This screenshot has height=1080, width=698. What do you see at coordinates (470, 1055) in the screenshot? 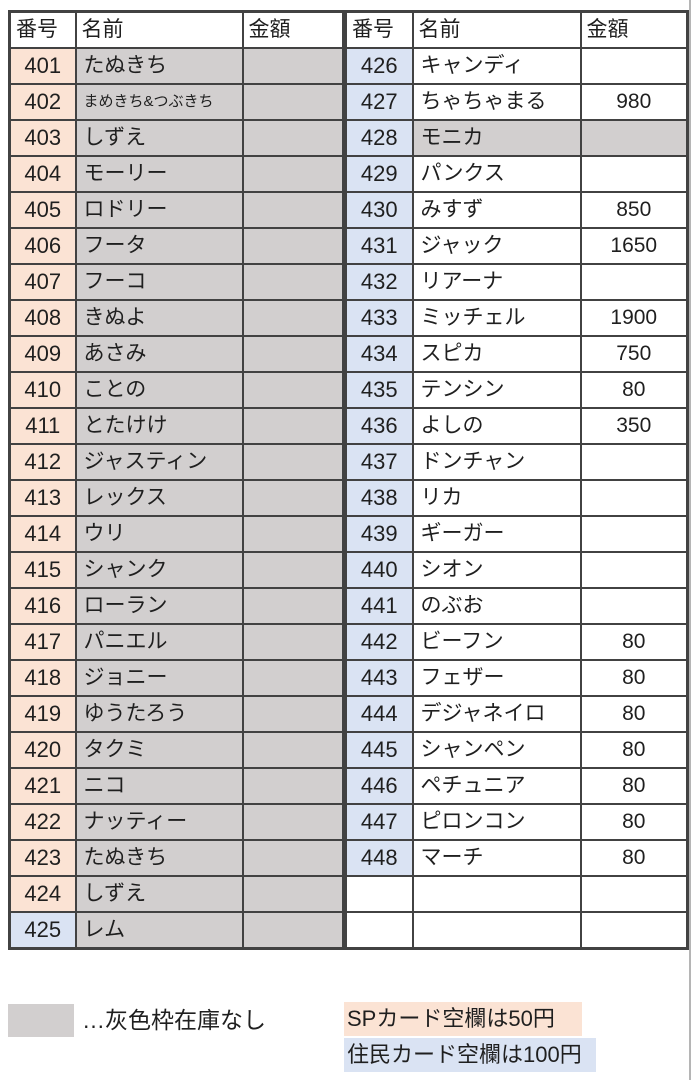
I see `resident-card-legend-label: 住民カード空欄は100円` at bounding box center [470, 1055].